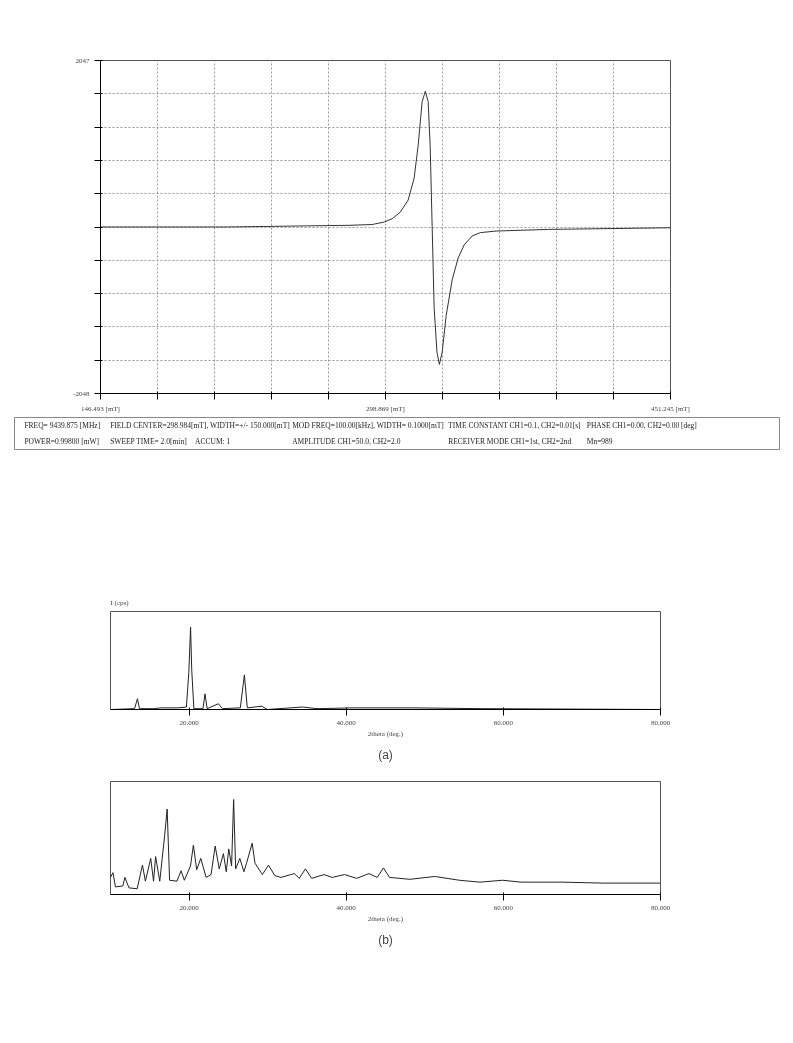 The image size is (793, 1043). I want to click on text: (a), so click(385, 754).